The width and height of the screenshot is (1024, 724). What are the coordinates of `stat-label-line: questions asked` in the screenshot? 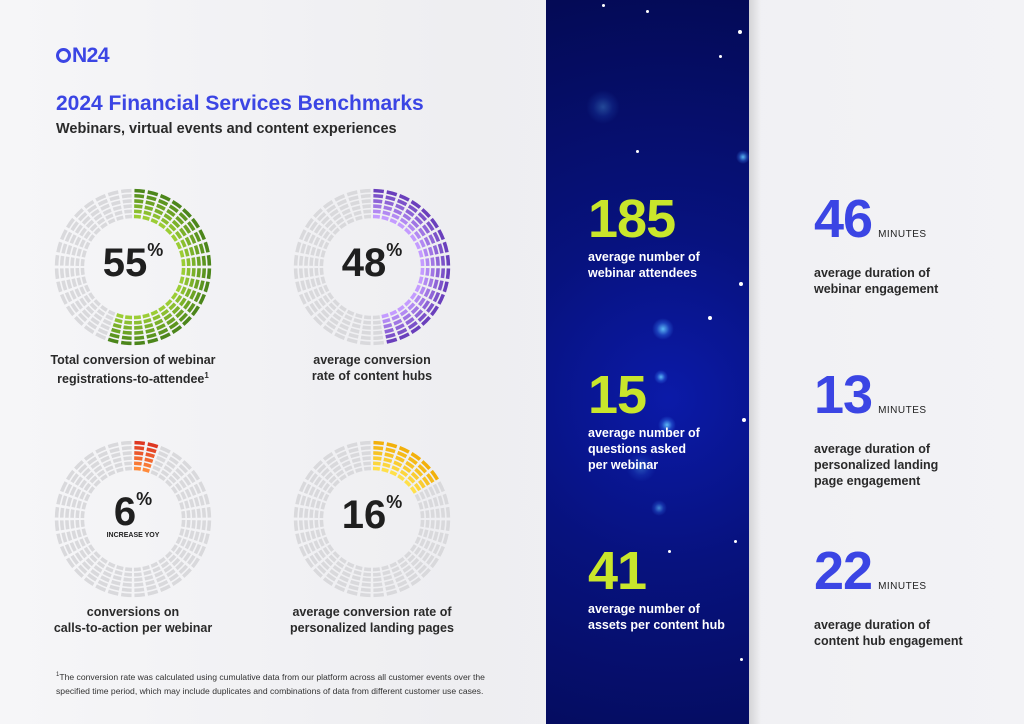 It's located at (637, 449).